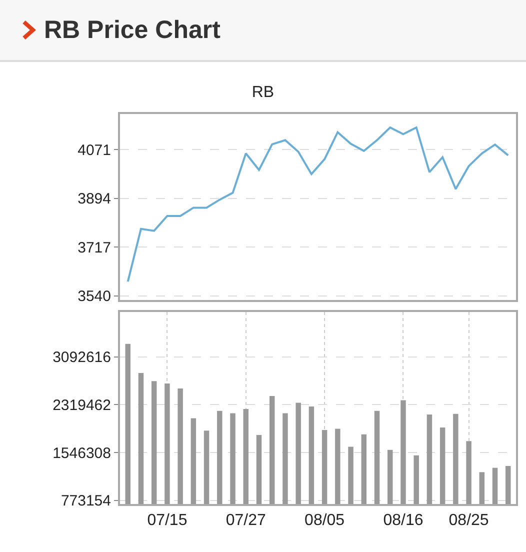  Describe the element at coordinates (94, 247) in the screenshot. I see `y-tick-label: 3717` at that location.